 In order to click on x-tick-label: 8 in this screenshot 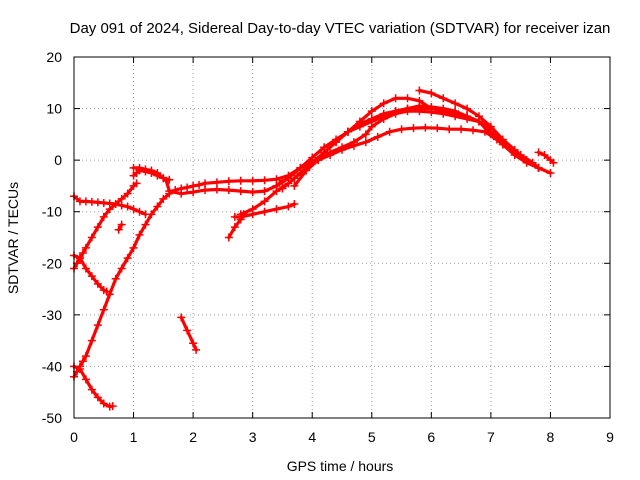, I will do `click(551, 437)`.